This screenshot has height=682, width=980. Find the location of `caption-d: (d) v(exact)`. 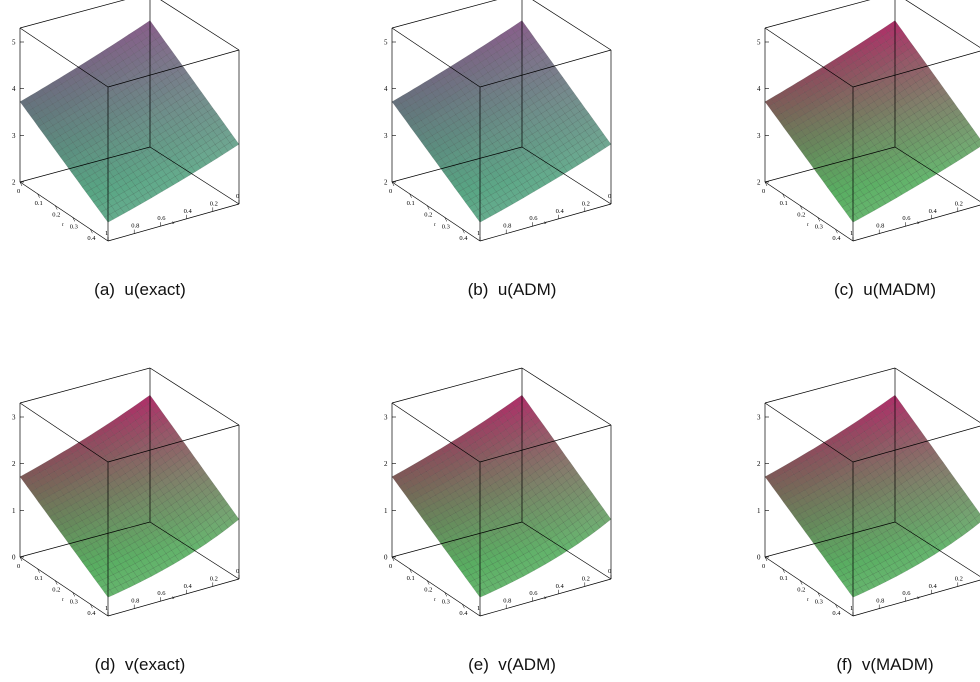

caption-d: (d) v(exact) is located at coordinates (140, 664).